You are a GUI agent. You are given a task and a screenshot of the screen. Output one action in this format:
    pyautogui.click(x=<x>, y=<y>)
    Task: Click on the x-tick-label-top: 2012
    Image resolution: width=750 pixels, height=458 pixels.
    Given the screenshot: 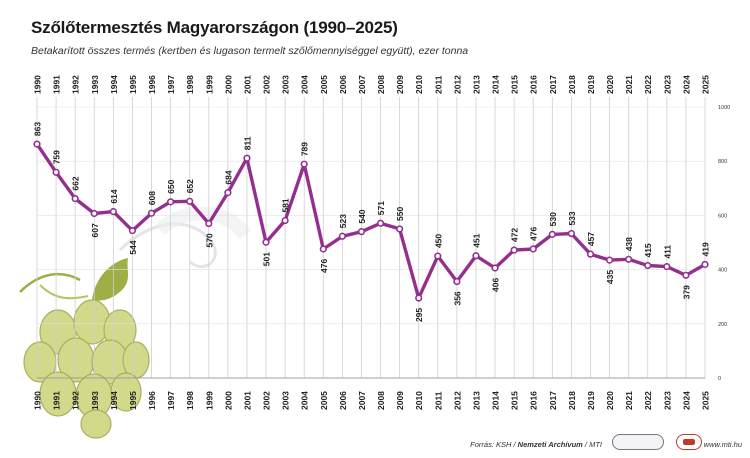 What is the action you would take?
    pyautogui.click(x=457, y=84)
    